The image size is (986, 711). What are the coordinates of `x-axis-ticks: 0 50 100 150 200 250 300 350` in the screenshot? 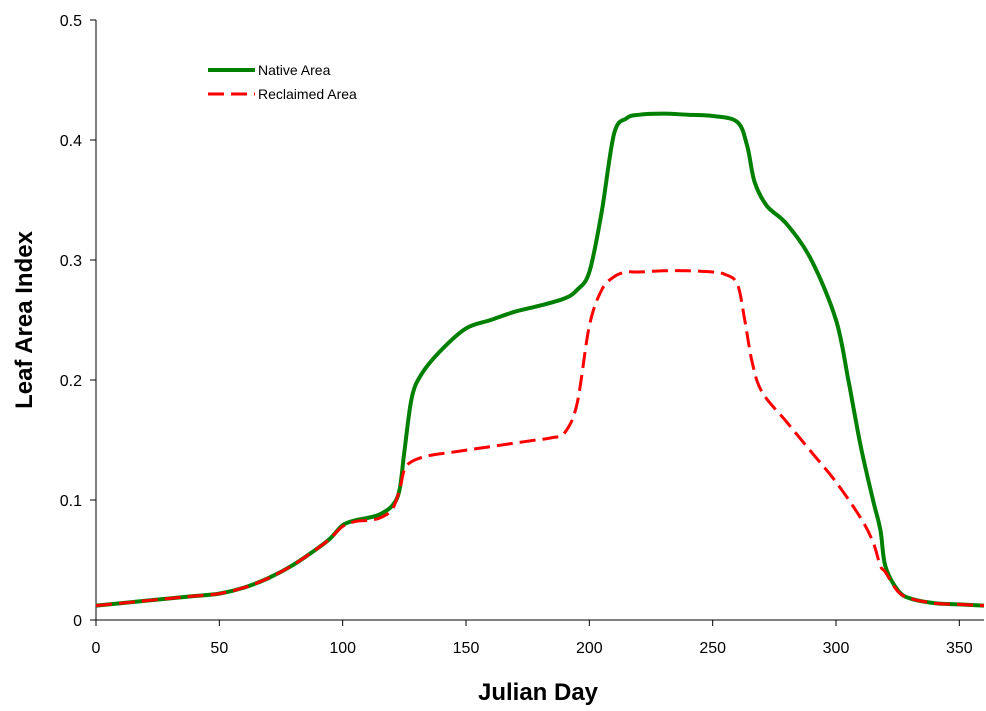 It's located at (532, 638).